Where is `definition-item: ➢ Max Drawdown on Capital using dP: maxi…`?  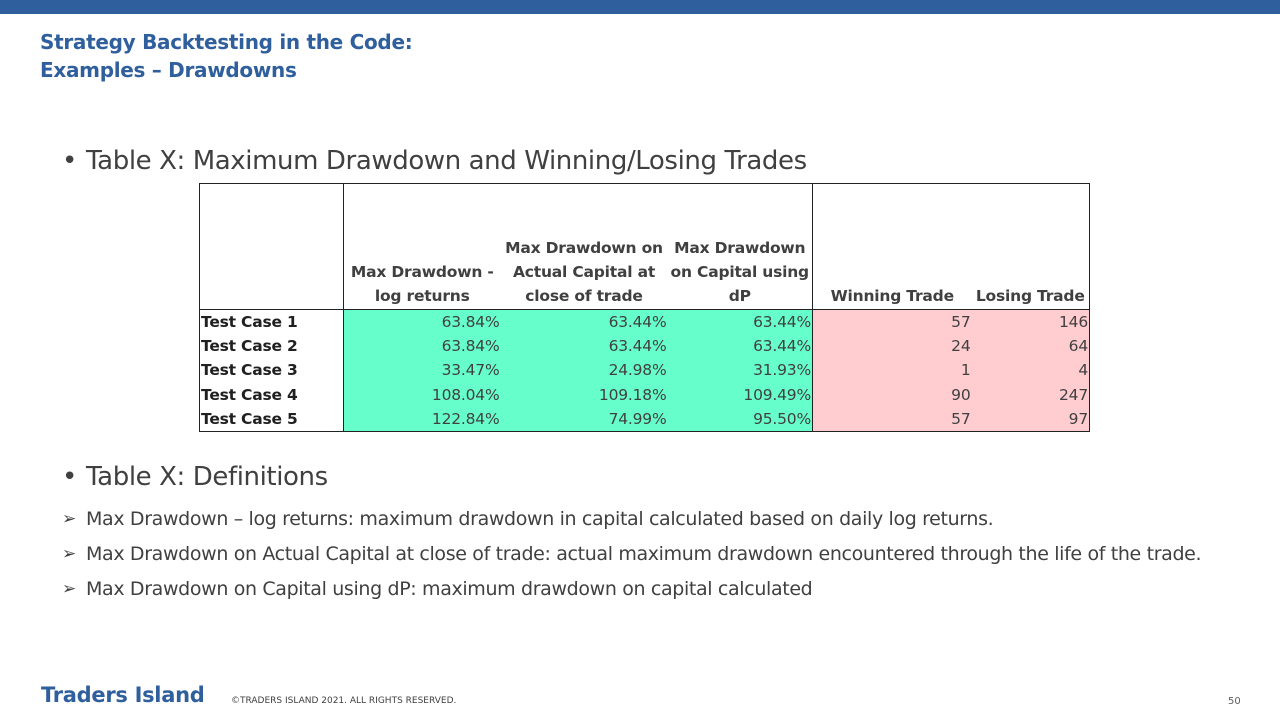 definition-item: ➢ Max Drawdown on Capital using dP: maxi… is located at coordinates (647, 589).